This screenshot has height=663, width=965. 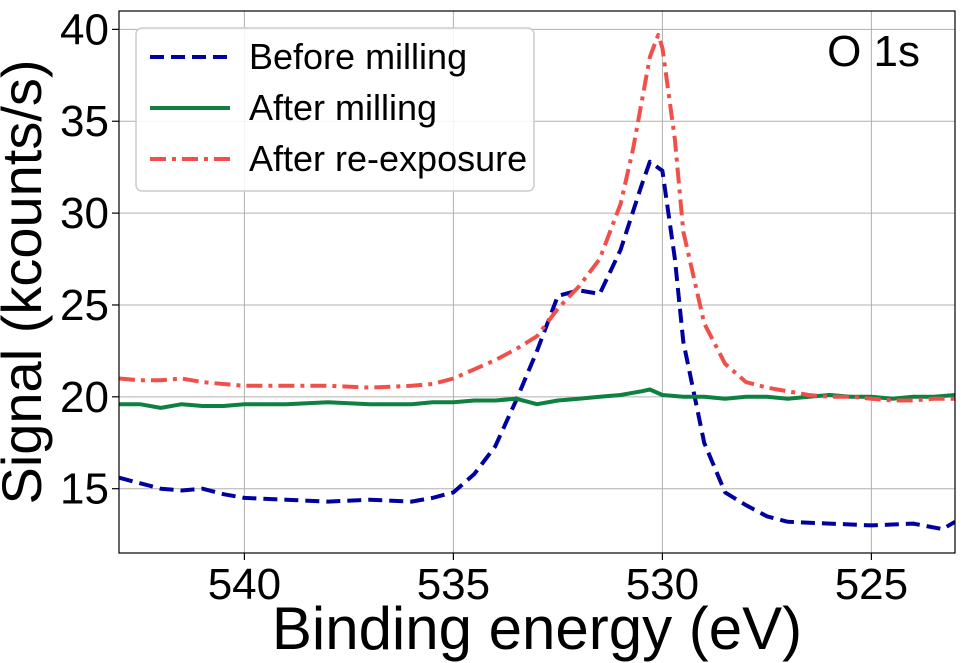 What do you see at coordinates (84, 305) in the screenshot?
I see `y-tick-label: 25` at bounding box center [84, 305].